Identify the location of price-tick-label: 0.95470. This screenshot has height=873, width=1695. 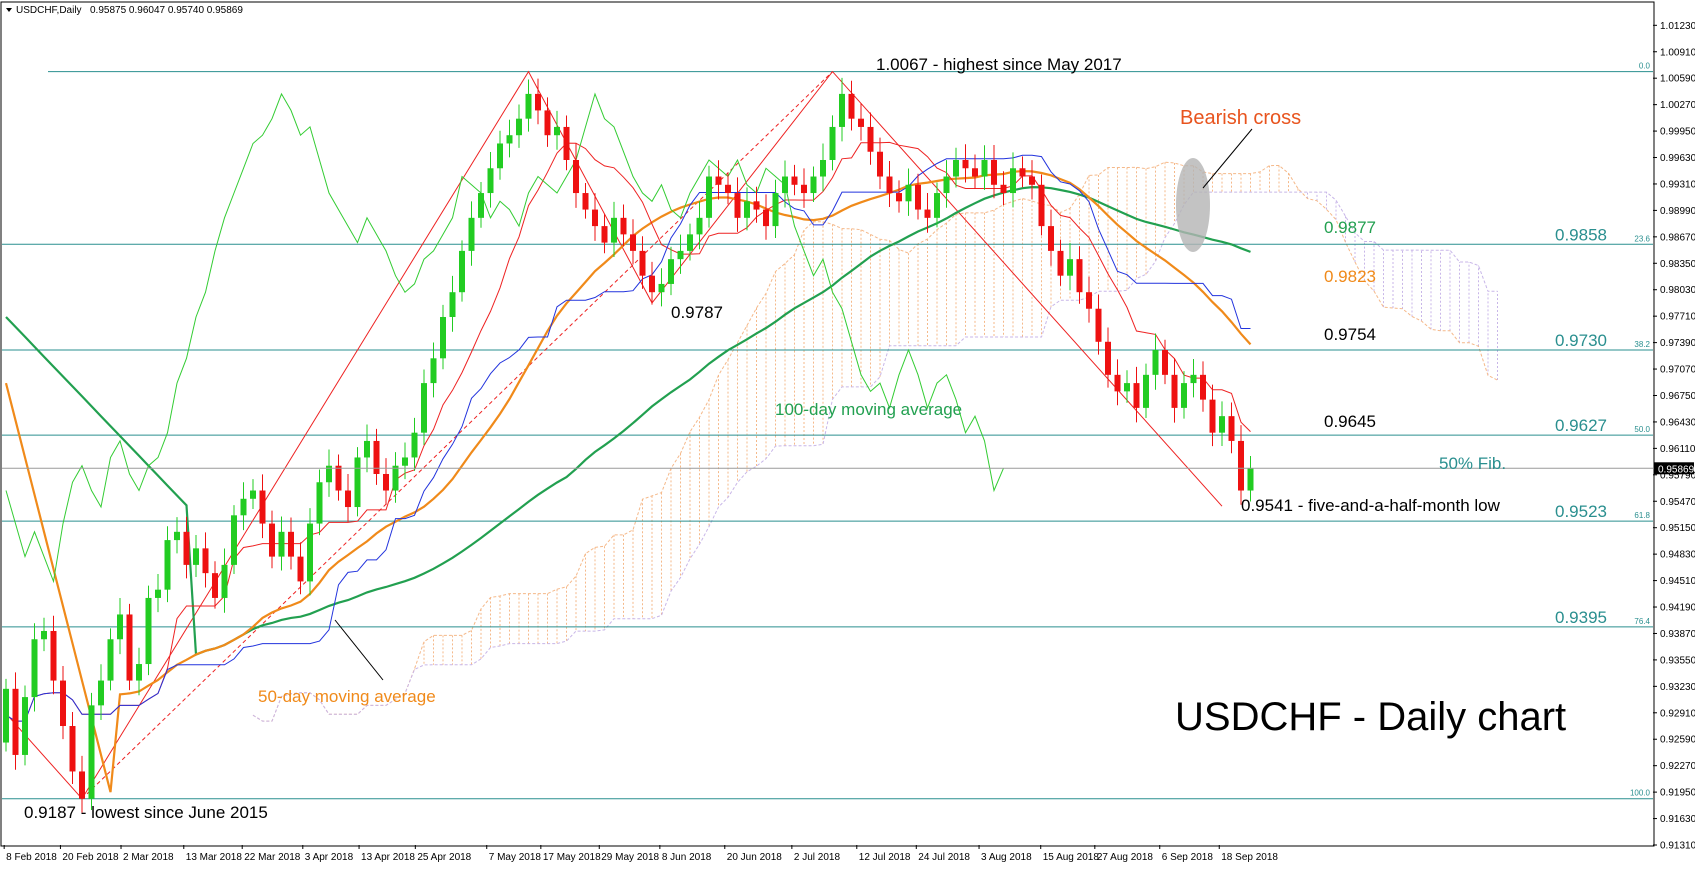
(1677, 502).